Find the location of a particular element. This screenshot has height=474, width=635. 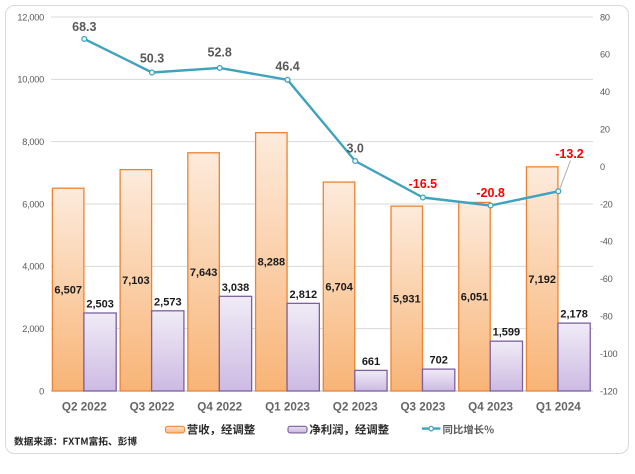

svg-text: 2,000 is located at coordinates (33, 329).